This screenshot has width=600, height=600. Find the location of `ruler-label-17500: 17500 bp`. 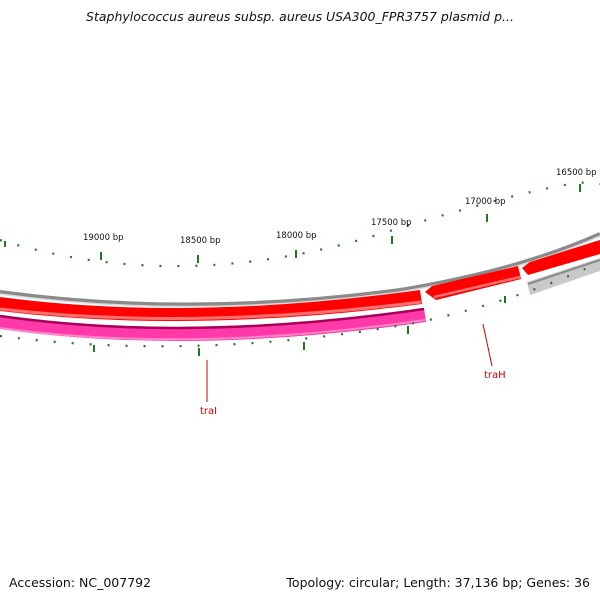

ruler-label-17500: 17500 bp is located at coordinates (391, 223).